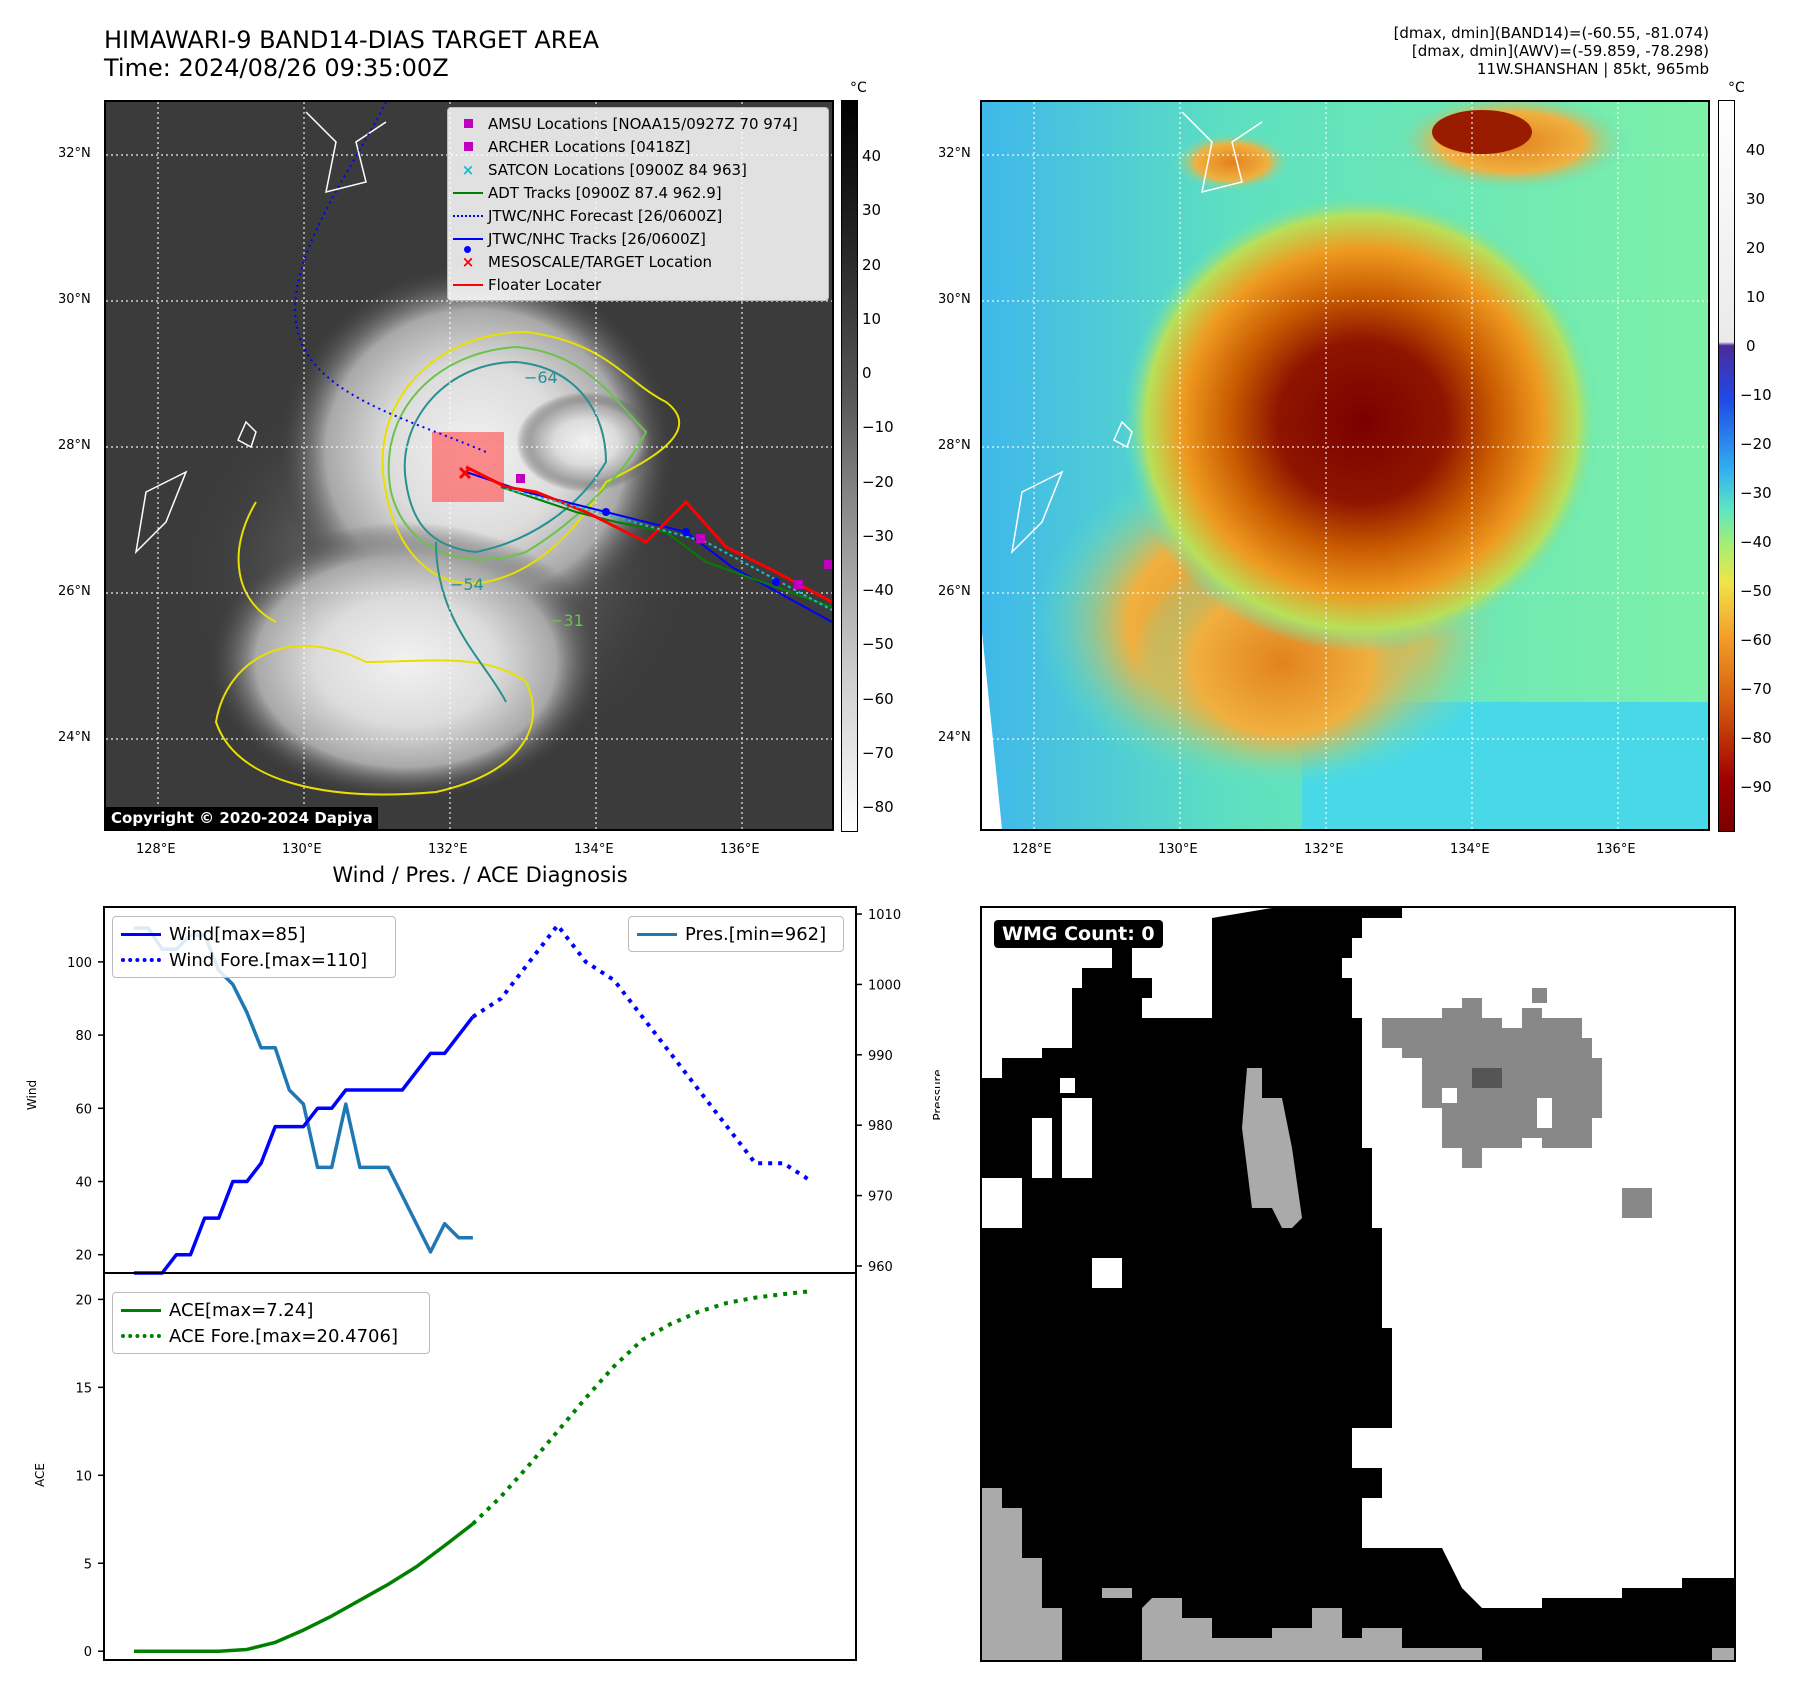 Image resolution: width=1797 pixels, height=1690 pixels. I want to click on cb-tick: −40, so click(1756, 542).